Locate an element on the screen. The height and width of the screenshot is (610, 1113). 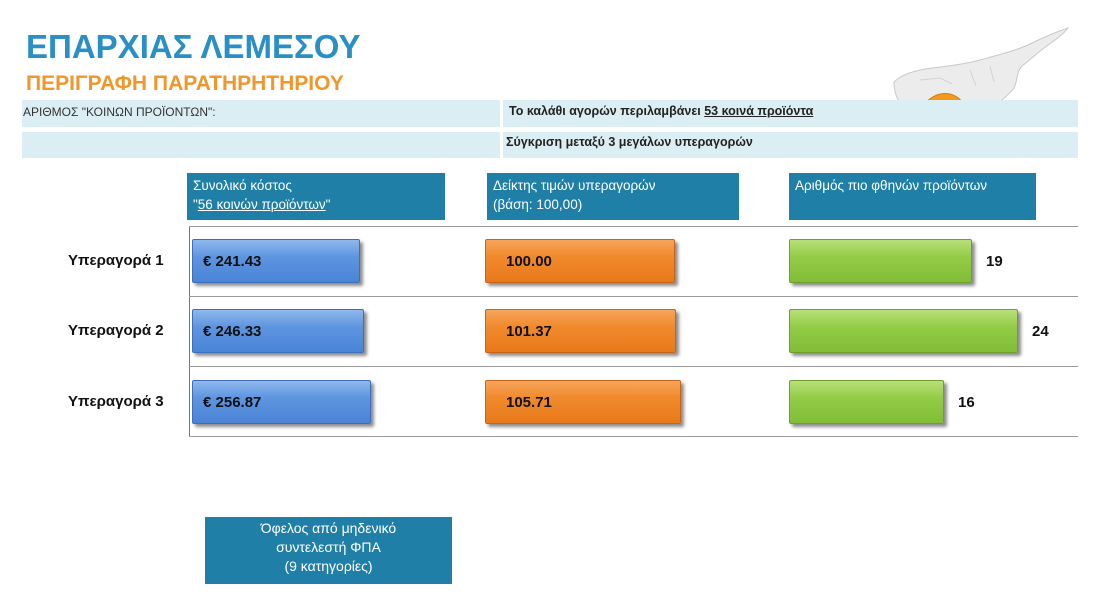
cost-value-1: € 241.43 is located at coordinates (232, 261).